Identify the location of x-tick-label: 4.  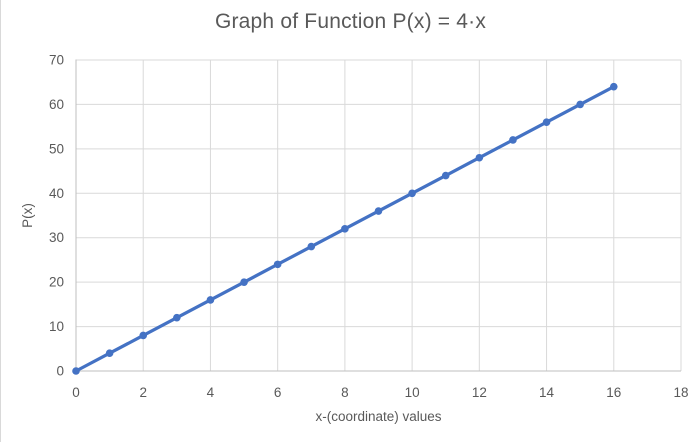
(211, 392).